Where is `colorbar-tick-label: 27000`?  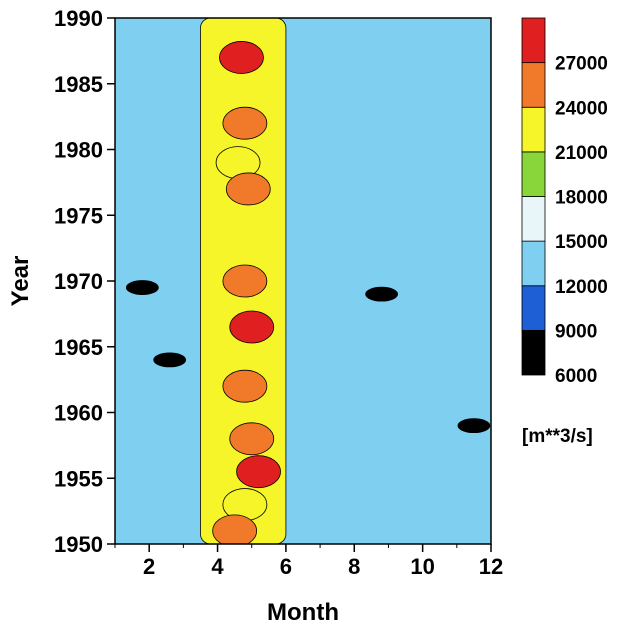 colorbar-tick-label: 27000 is located at coordinates (581, 64).